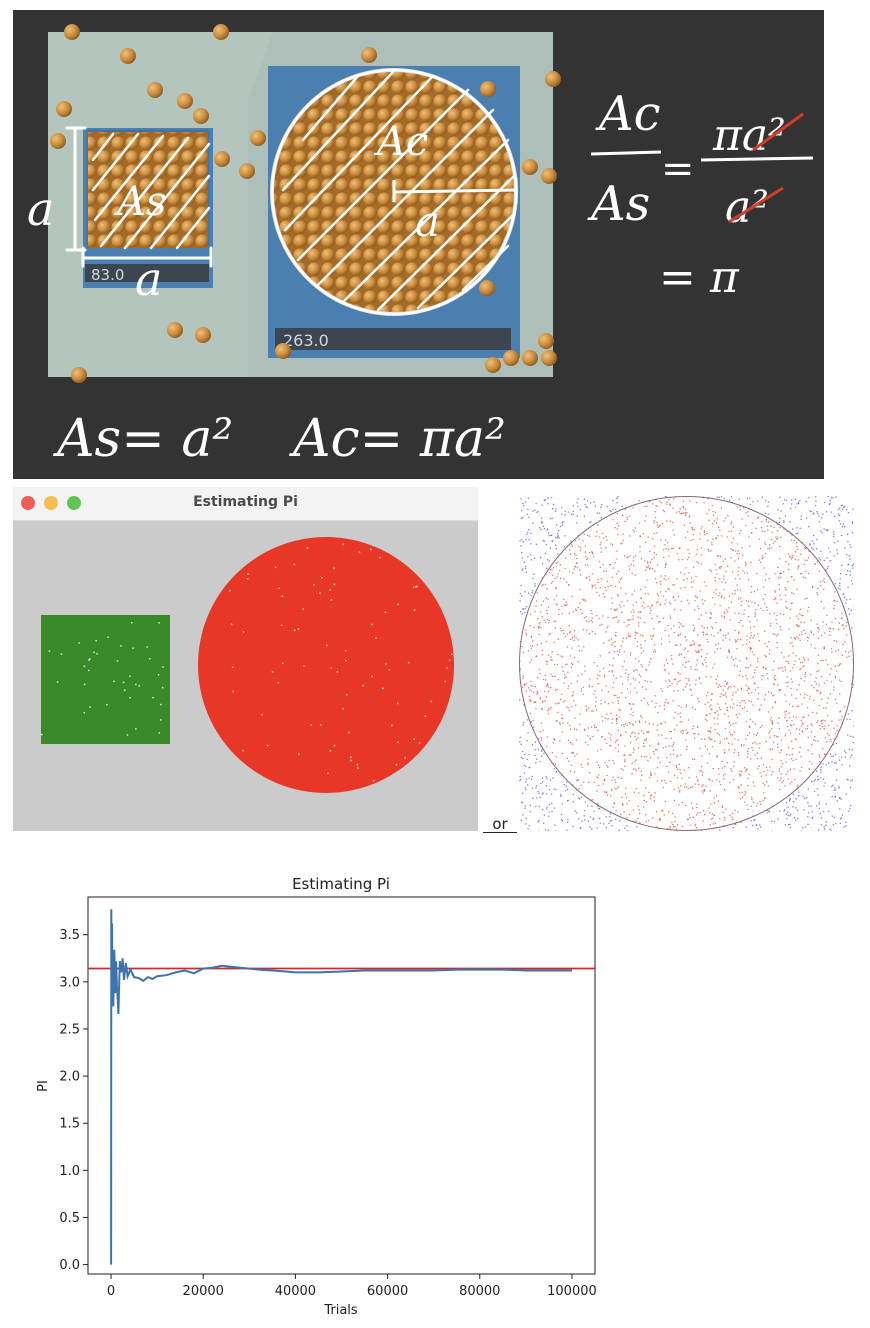  Describe the element at coordinates (393, 339) in the screenshot. I see `large-scale-display` at that location.